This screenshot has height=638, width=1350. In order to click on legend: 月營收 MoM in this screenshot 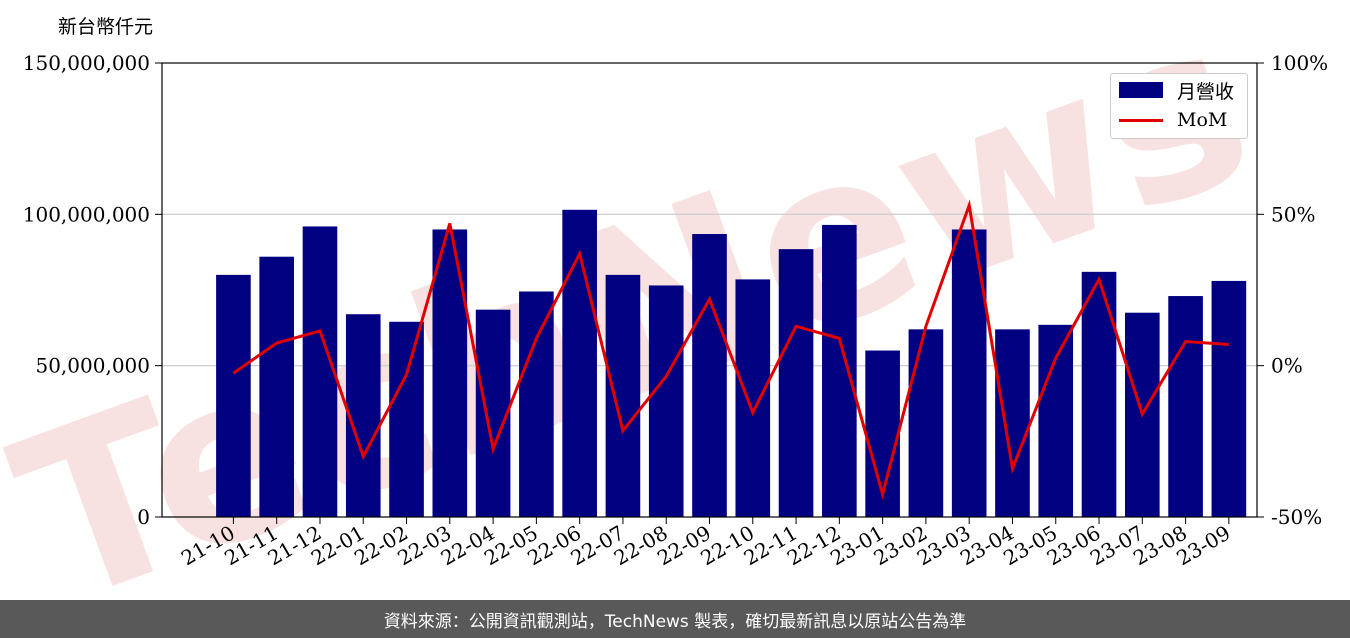, I will do `click(1179, 106)`.